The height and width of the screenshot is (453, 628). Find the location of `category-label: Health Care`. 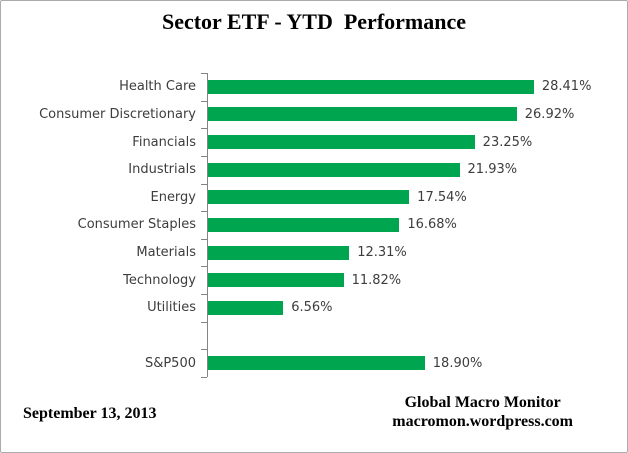

category-label: Health Care is located at coordinates (157, 87).